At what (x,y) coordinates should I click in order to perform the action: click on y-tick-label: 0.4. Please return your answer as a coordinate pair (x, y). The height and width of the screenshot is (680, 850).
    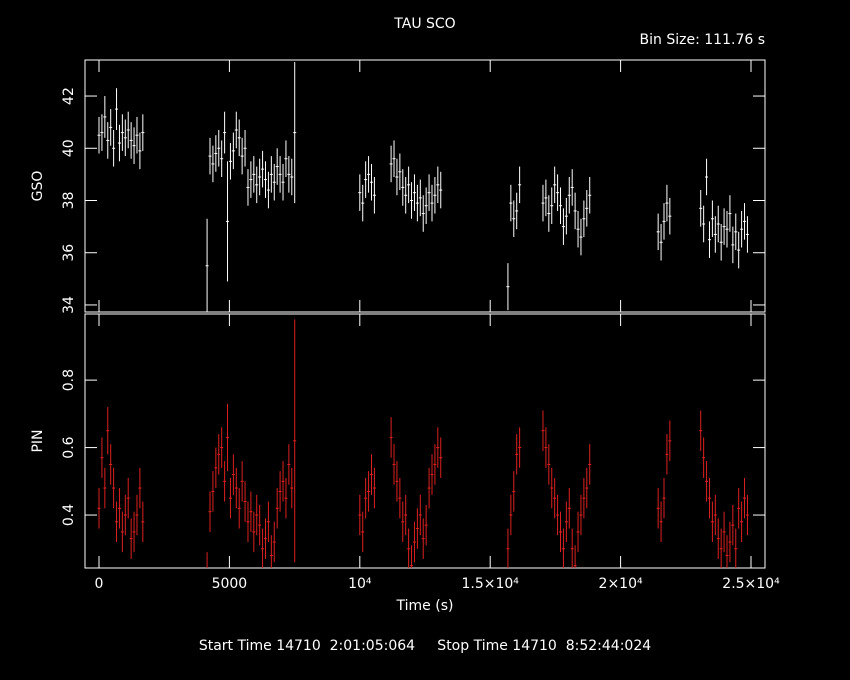
    Looking at the image, I should click on (69, 515).